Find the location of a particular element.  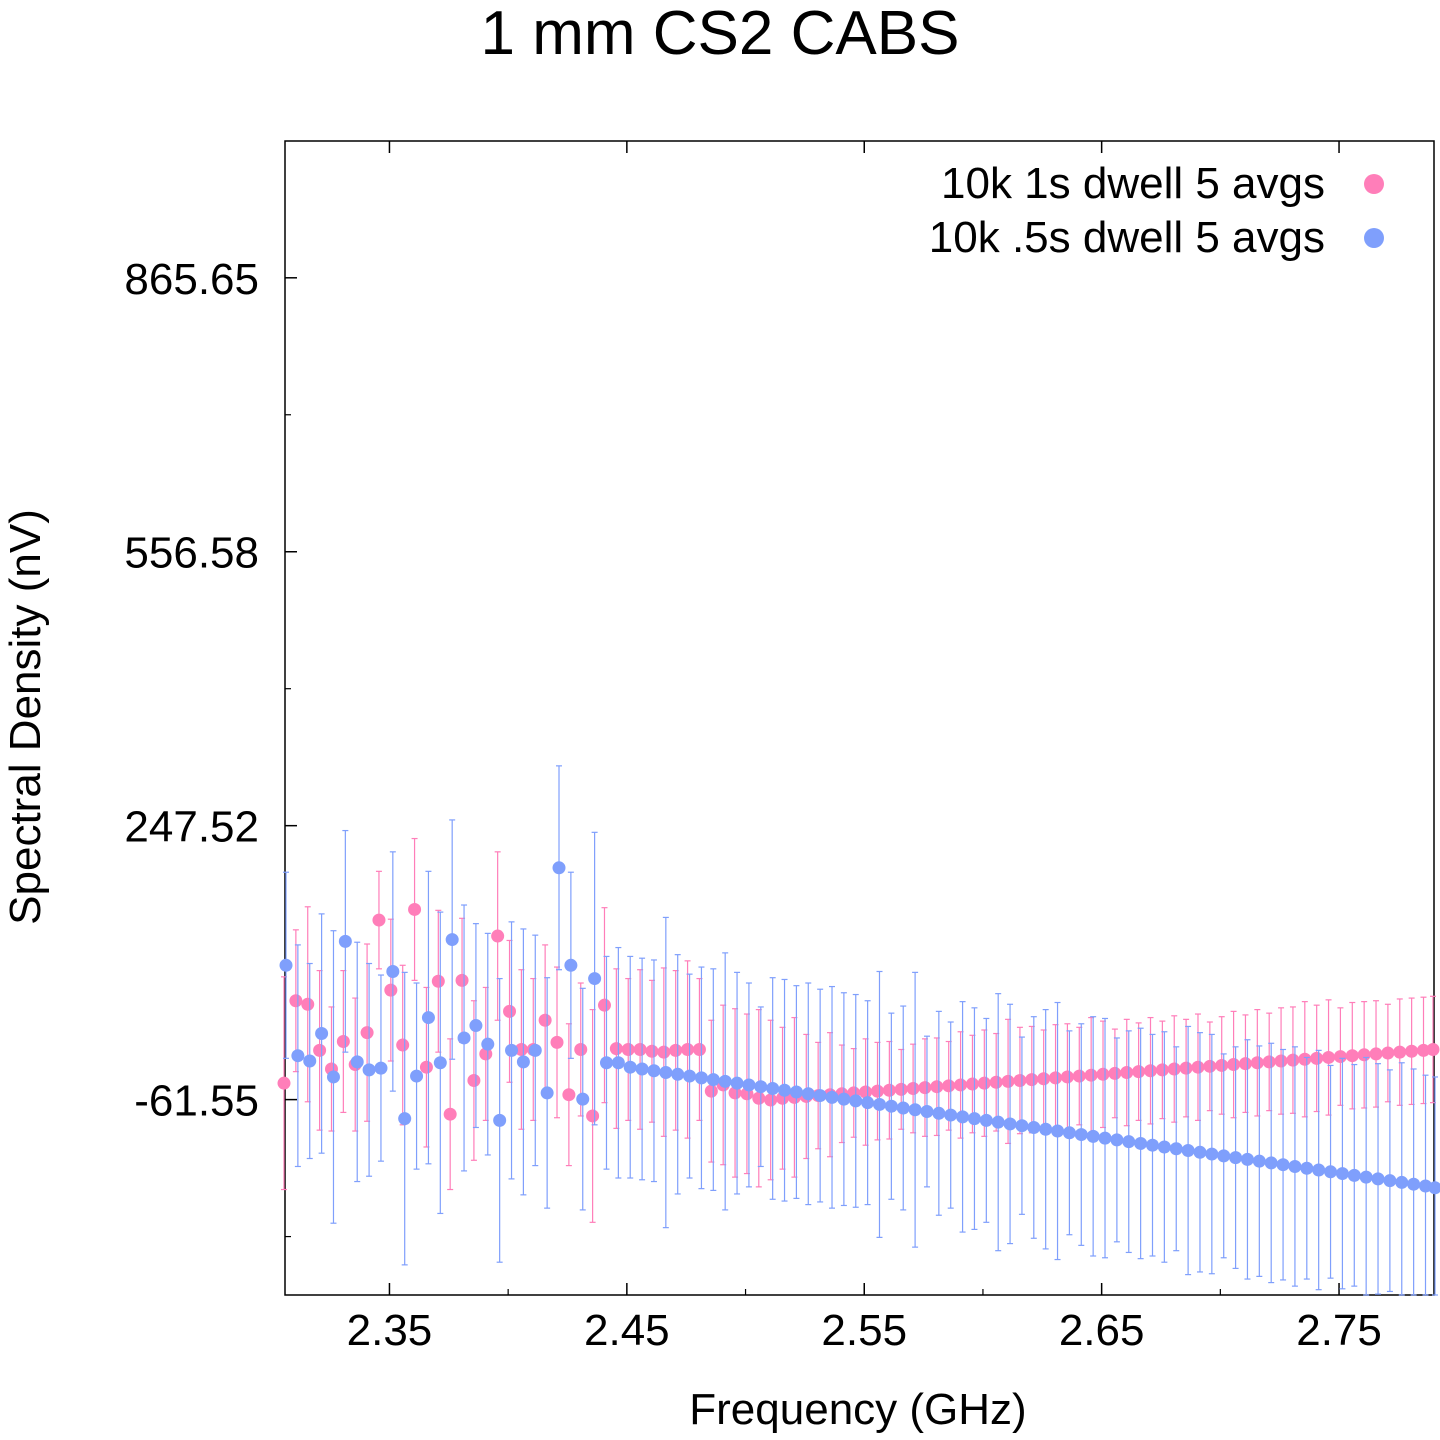

chart-title: 1 mm CS2 CABS is located at coordinates (720, 34).